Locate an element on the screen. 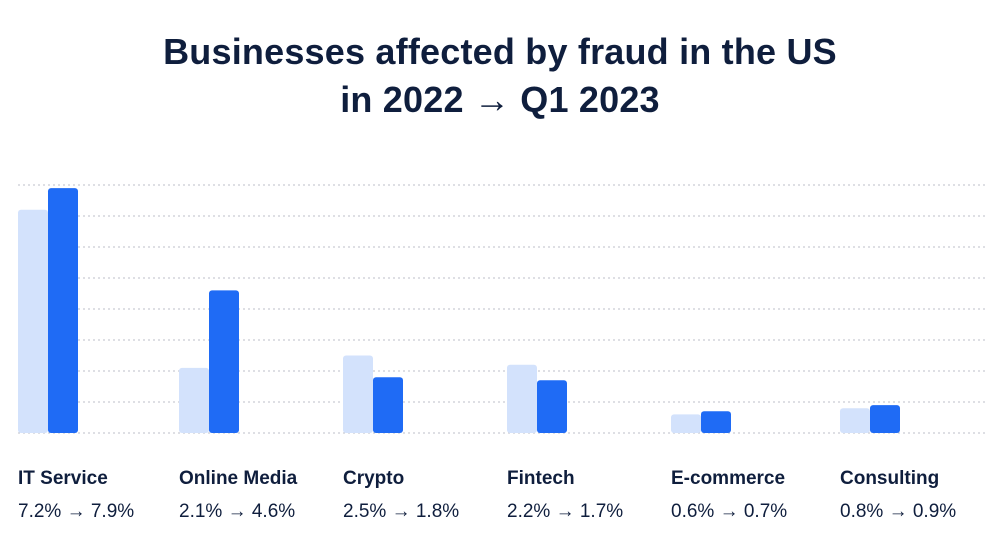  bar-online-media-q1-2023 is located at coordinates (224, 361).